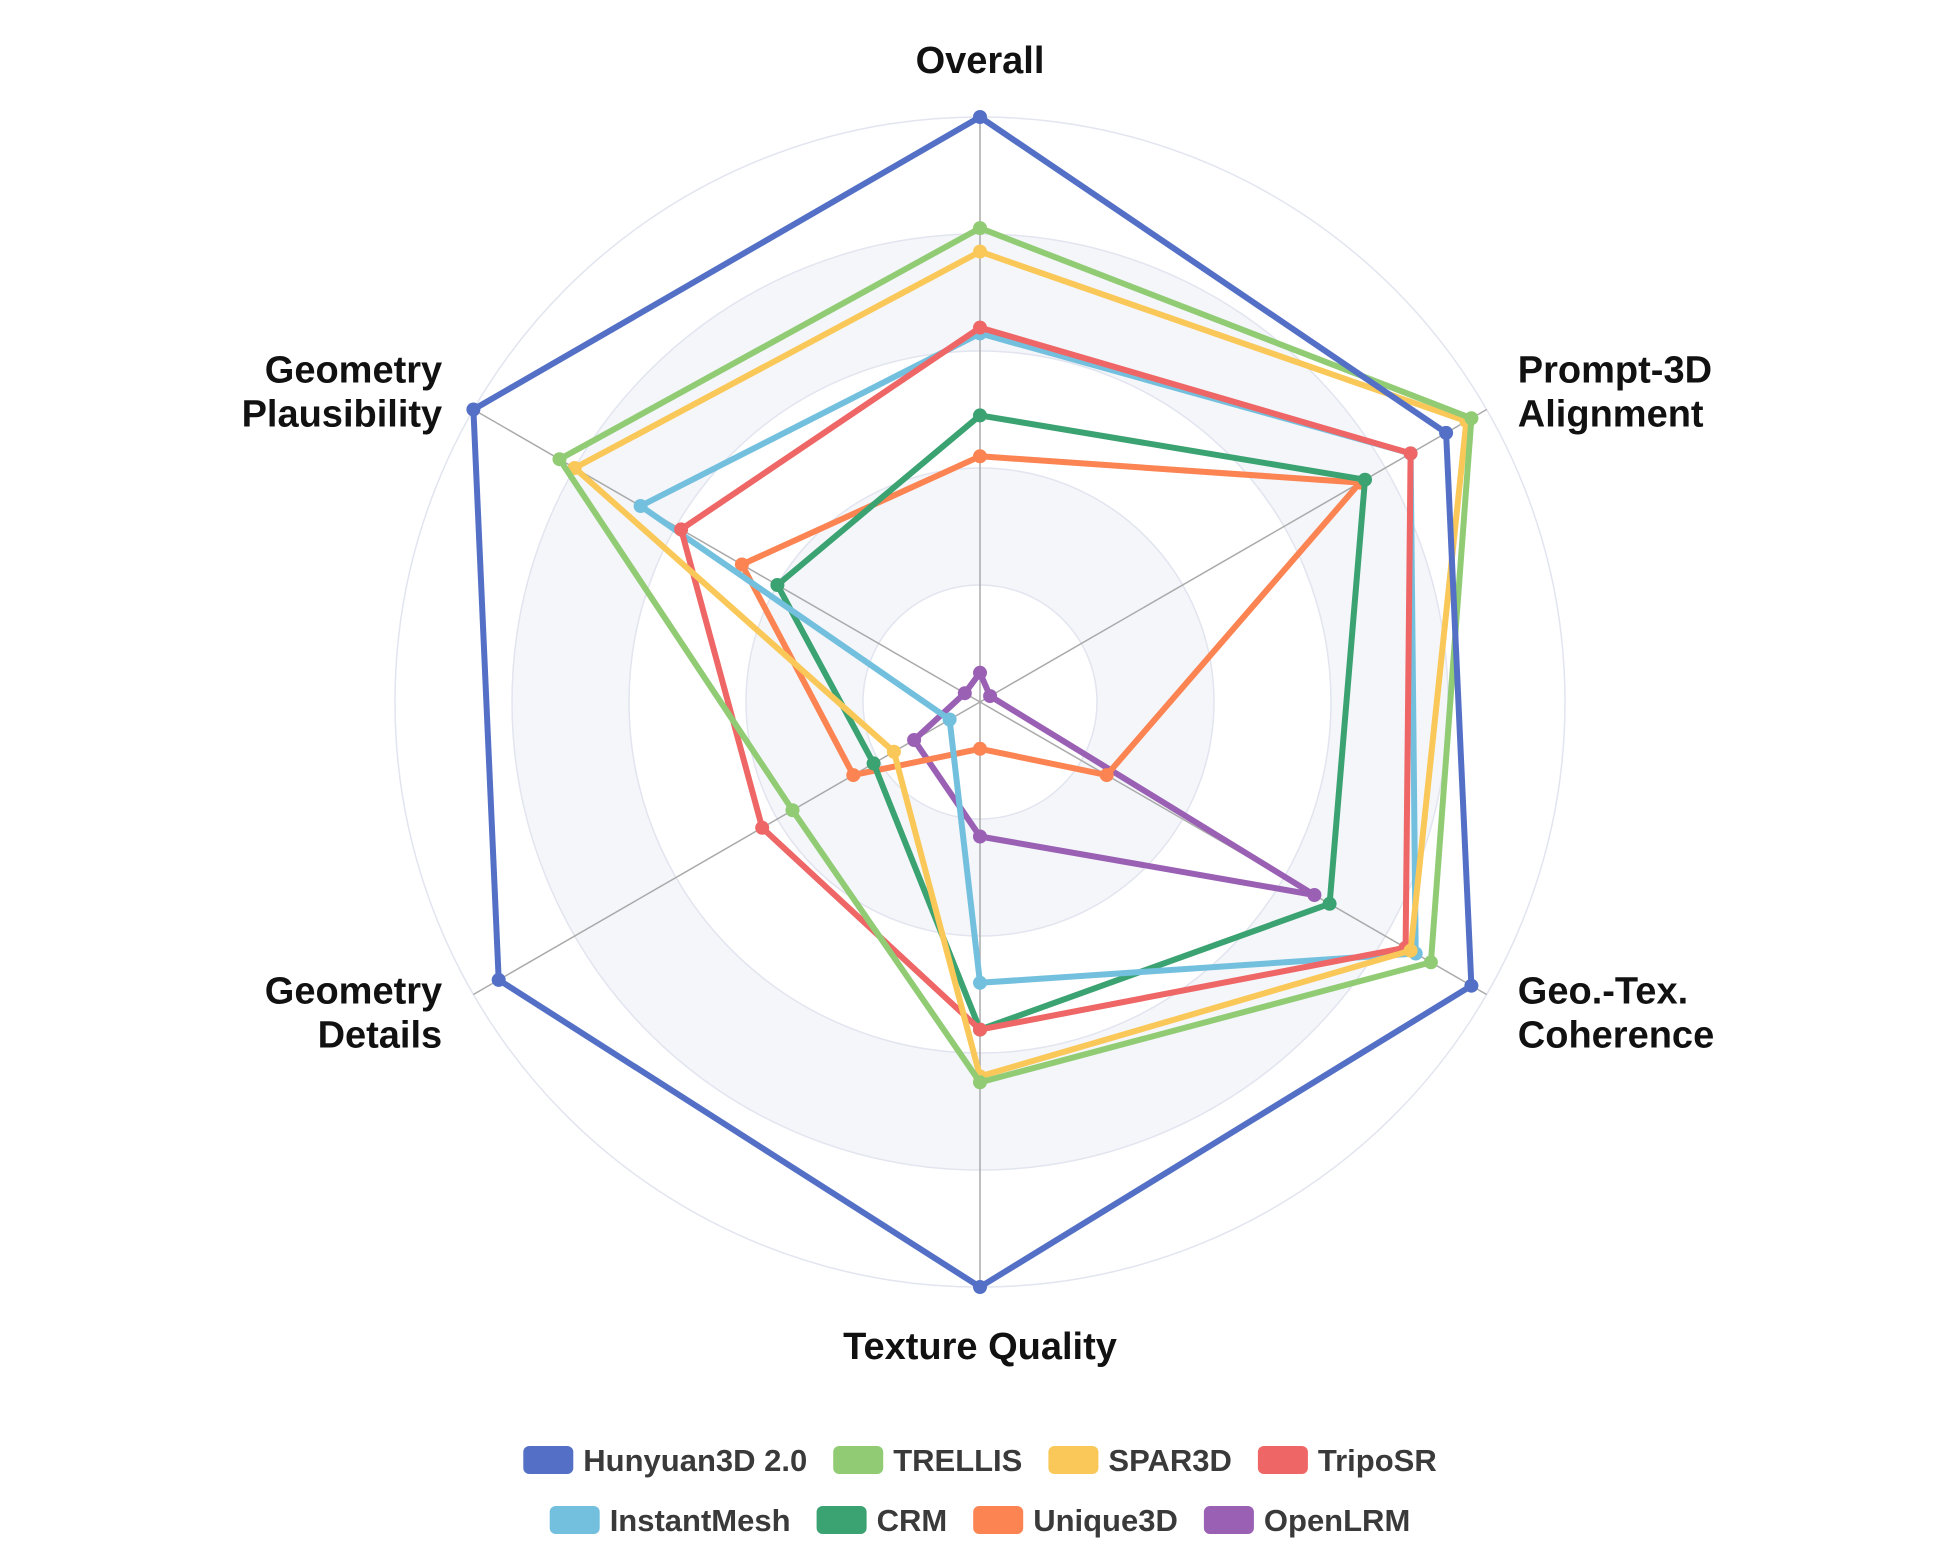 This screenshot has width=1952, height=1562. Describe the element at coordinates (1615, 393) in the screenshot. I see `axis-label-1: Prompt-3D Alignment` at that location.